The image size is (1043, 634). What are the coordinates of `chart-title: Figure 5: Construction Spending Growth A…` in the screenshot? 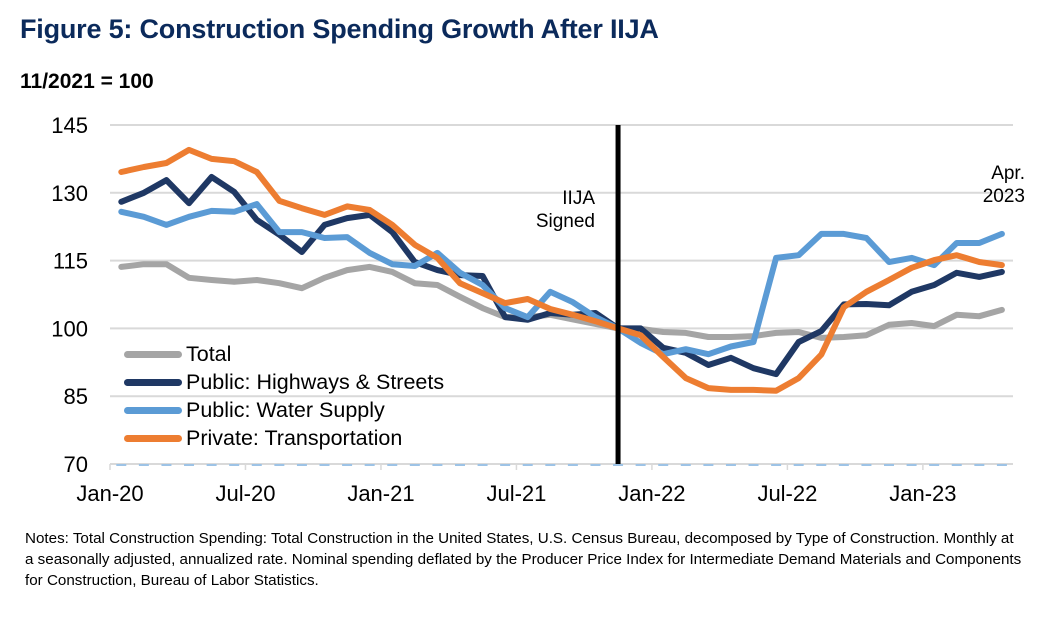 It's located at (339, 29).